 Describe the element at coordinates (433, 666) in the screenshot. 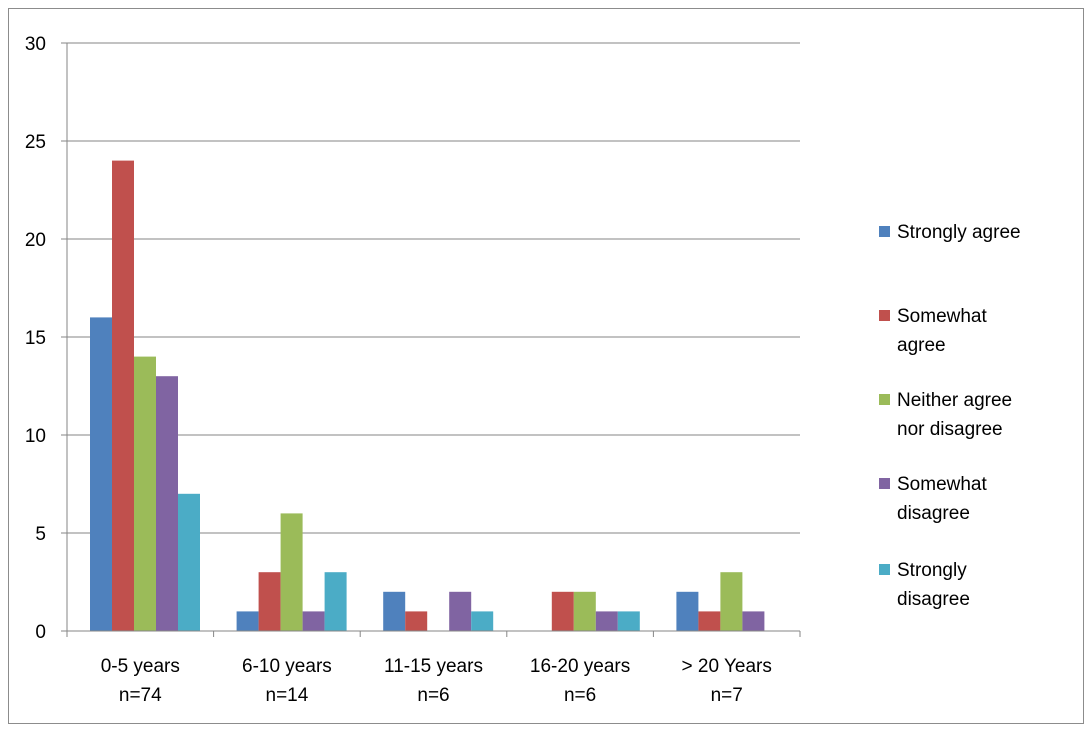

I see `x-category-label: 11-15 years` at that location.